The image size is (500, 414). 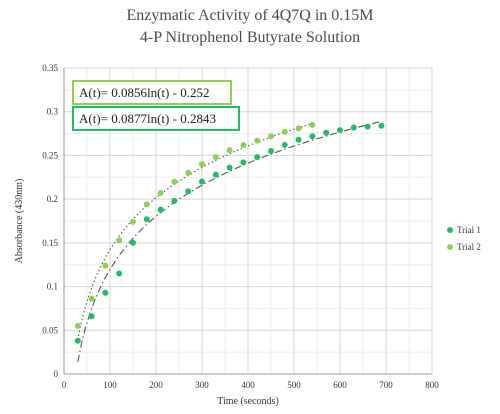 What do you see at coordinates (469, 247) in the screenshot?
I see `legend-label: Trial 2` at bounding box center [469, 247].